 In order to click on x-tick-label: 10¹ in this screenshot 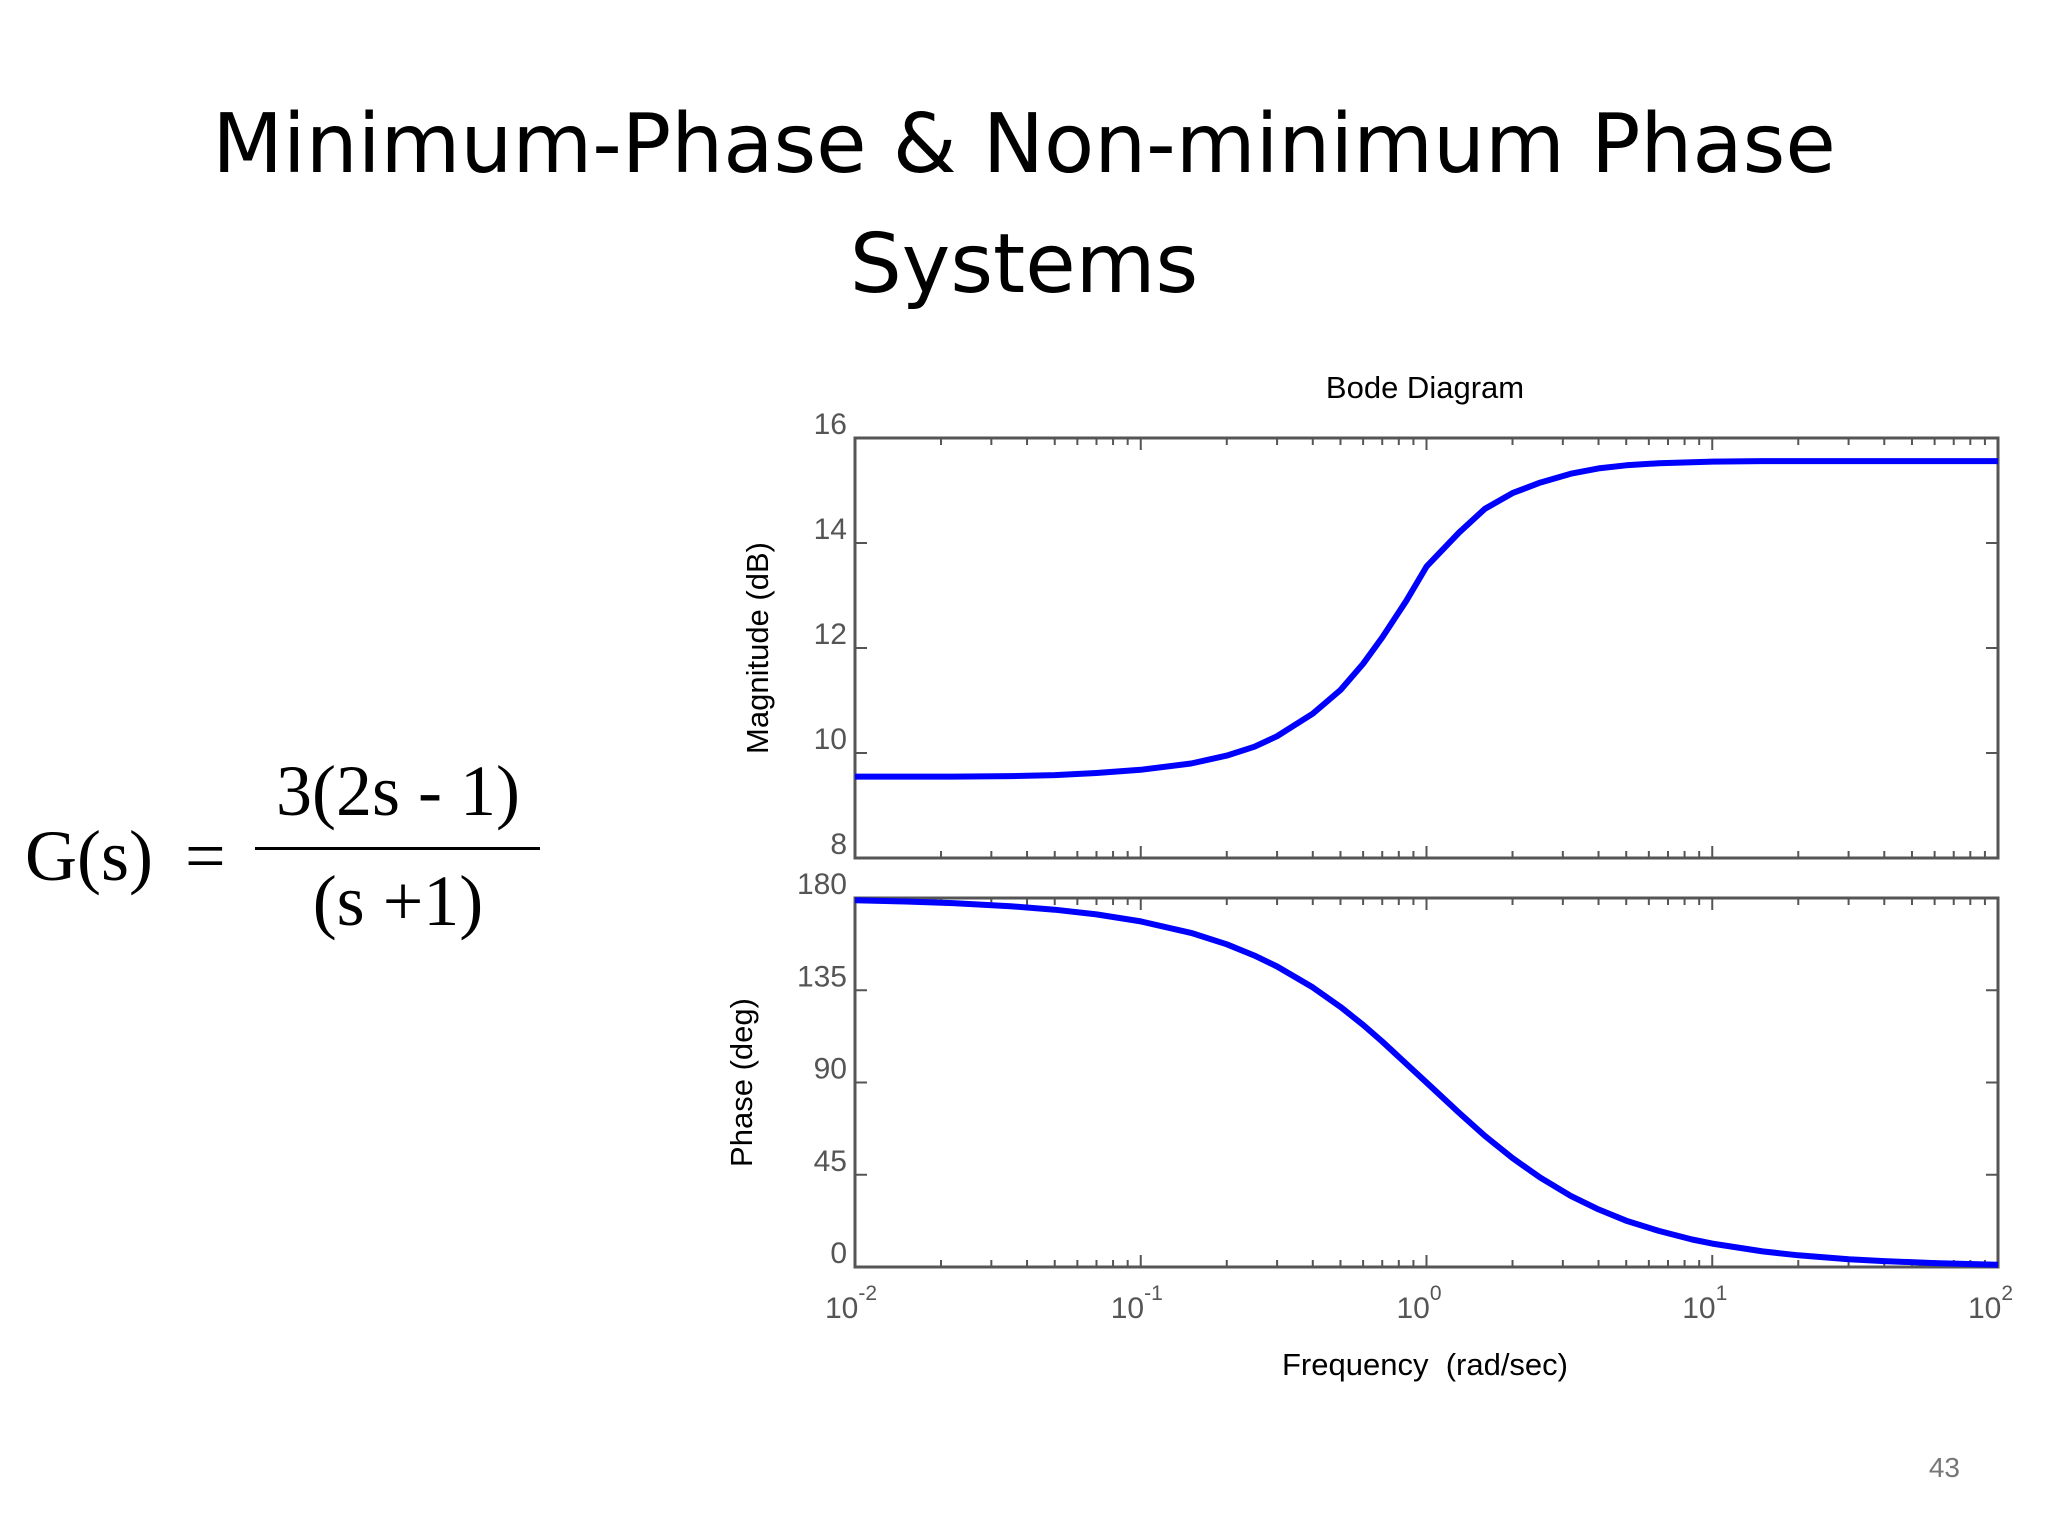, I will do `click(1704, 1303)`.